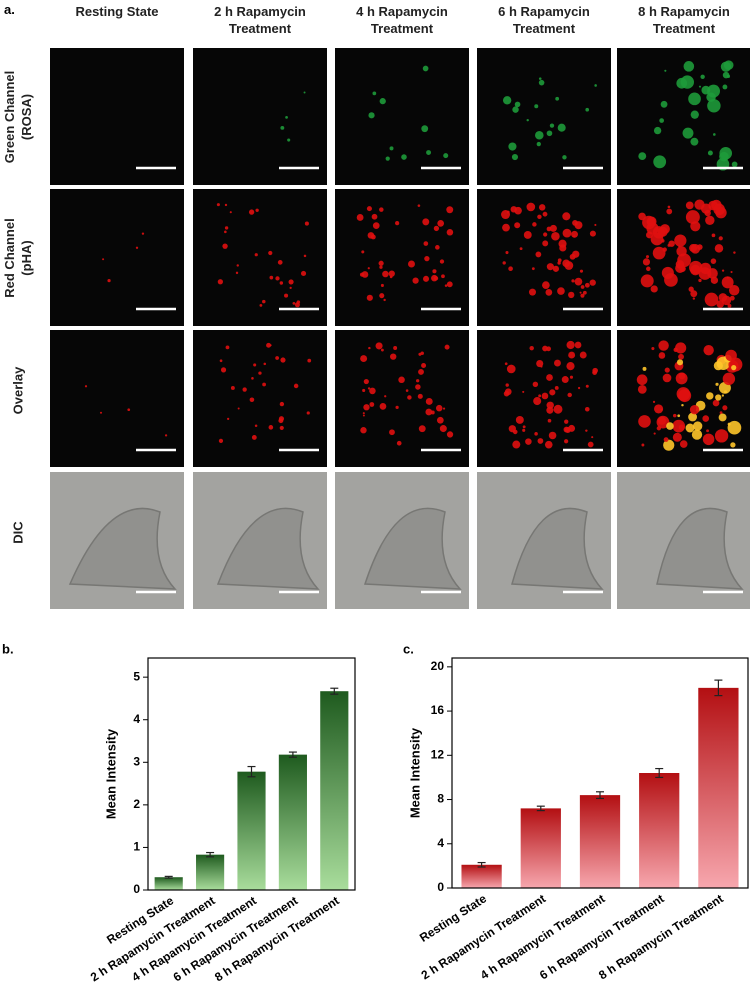 This screenshot has width=750, height=1006. What do you see at coordinates (18, 116) in the screenshot?
I see `row-label: Green Channel (ROSA)` at bounding box center [18, 116].